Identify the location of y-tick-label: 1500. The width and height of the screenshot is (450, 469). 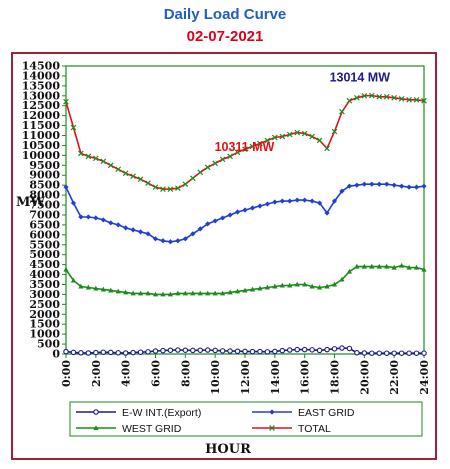
(44, 324).